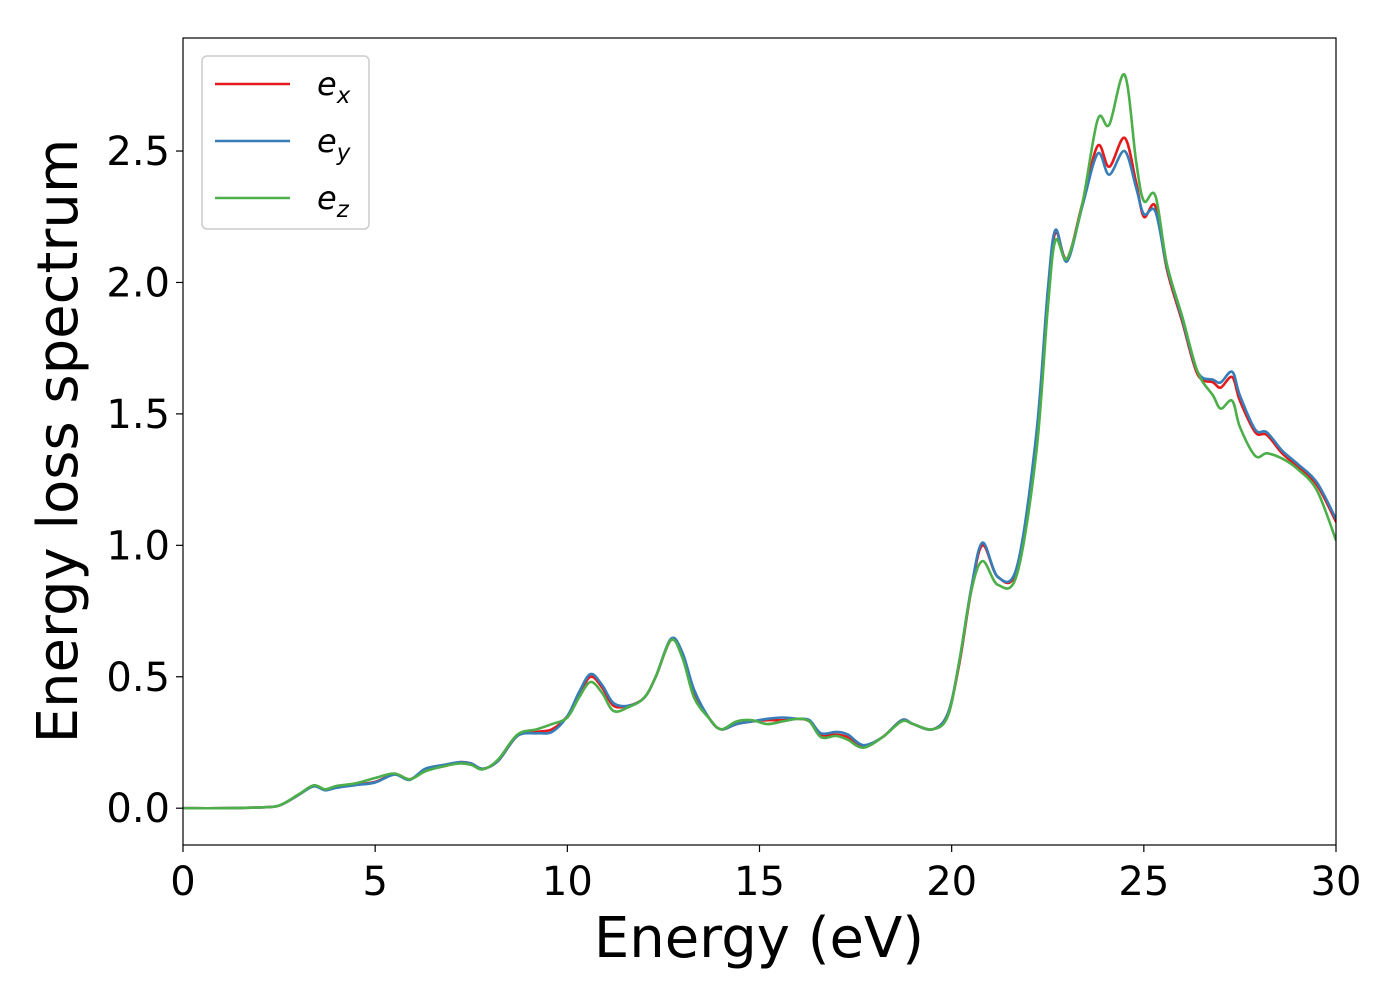  Describe the element at coordinates (333, 201) in the screenshot. I see `legend-label-ez: ez` at that location.